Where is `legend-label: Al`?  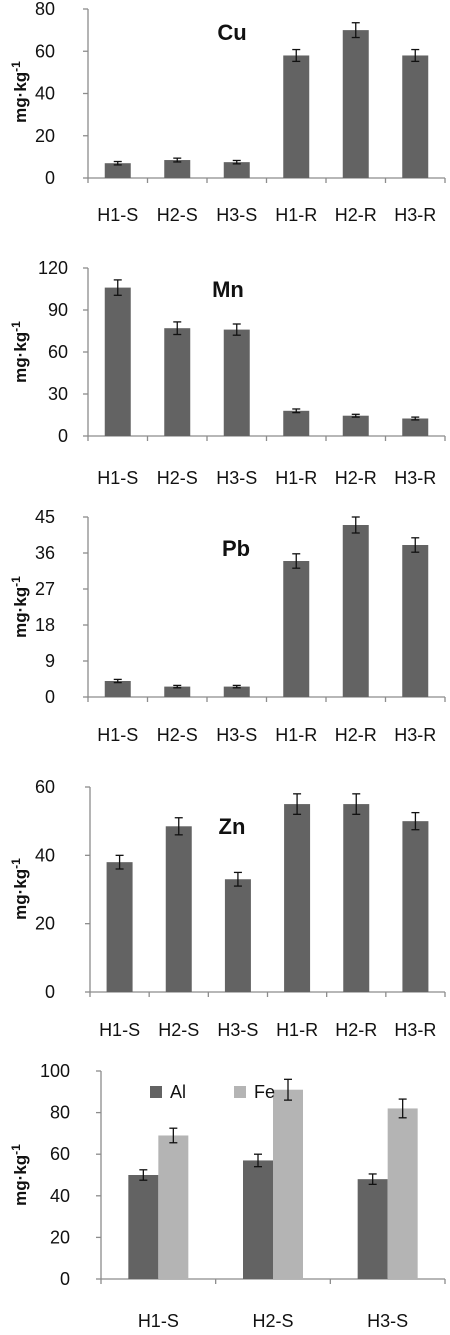 legend-label: Al is located at coordinates (178, 1092).